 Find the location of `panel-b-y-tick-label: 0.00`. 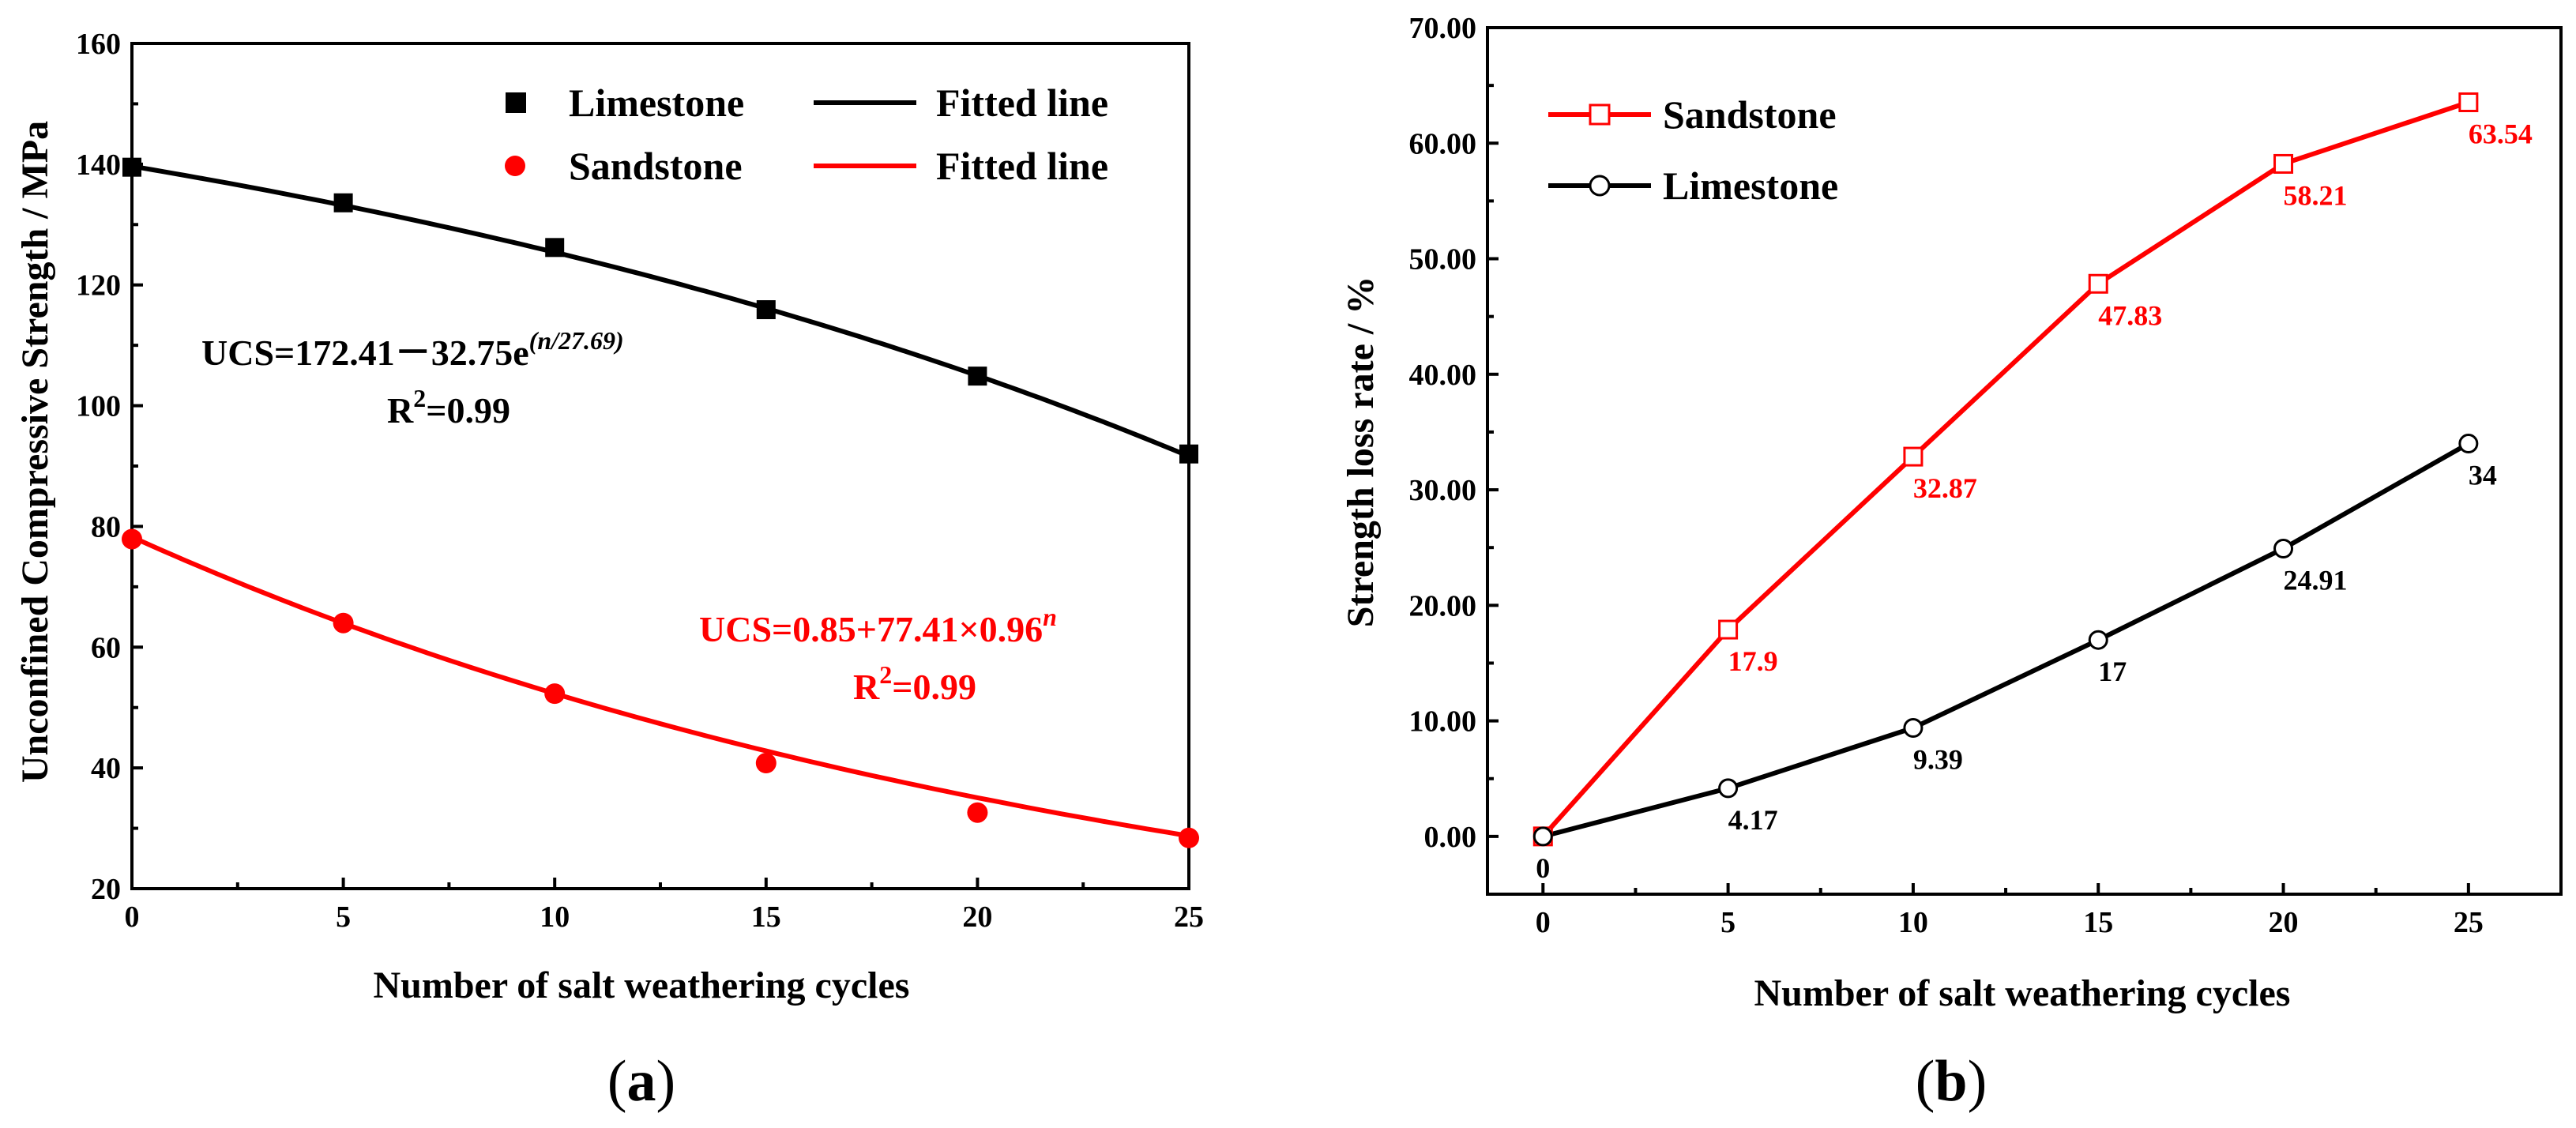

panel-b-y-tick-label: 0.00 is located at coordinates (1451, 837).